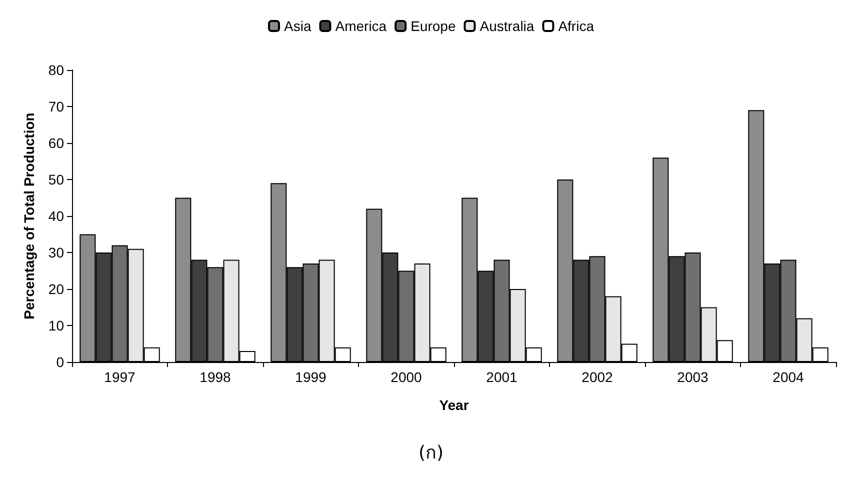 The image size is (862, 478). I want to click on x-tick-label: 2004, so click(788, 377).